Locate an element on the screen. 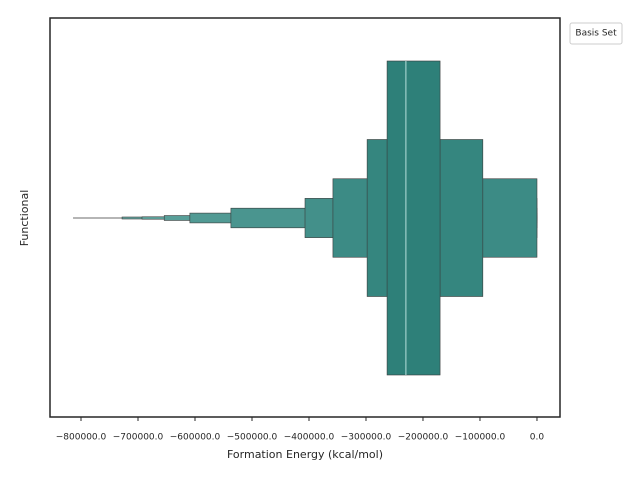 The height and width of the screenshot is (484, 640). x-tick-label: −600000.0 is located at coordinates (195, 438).